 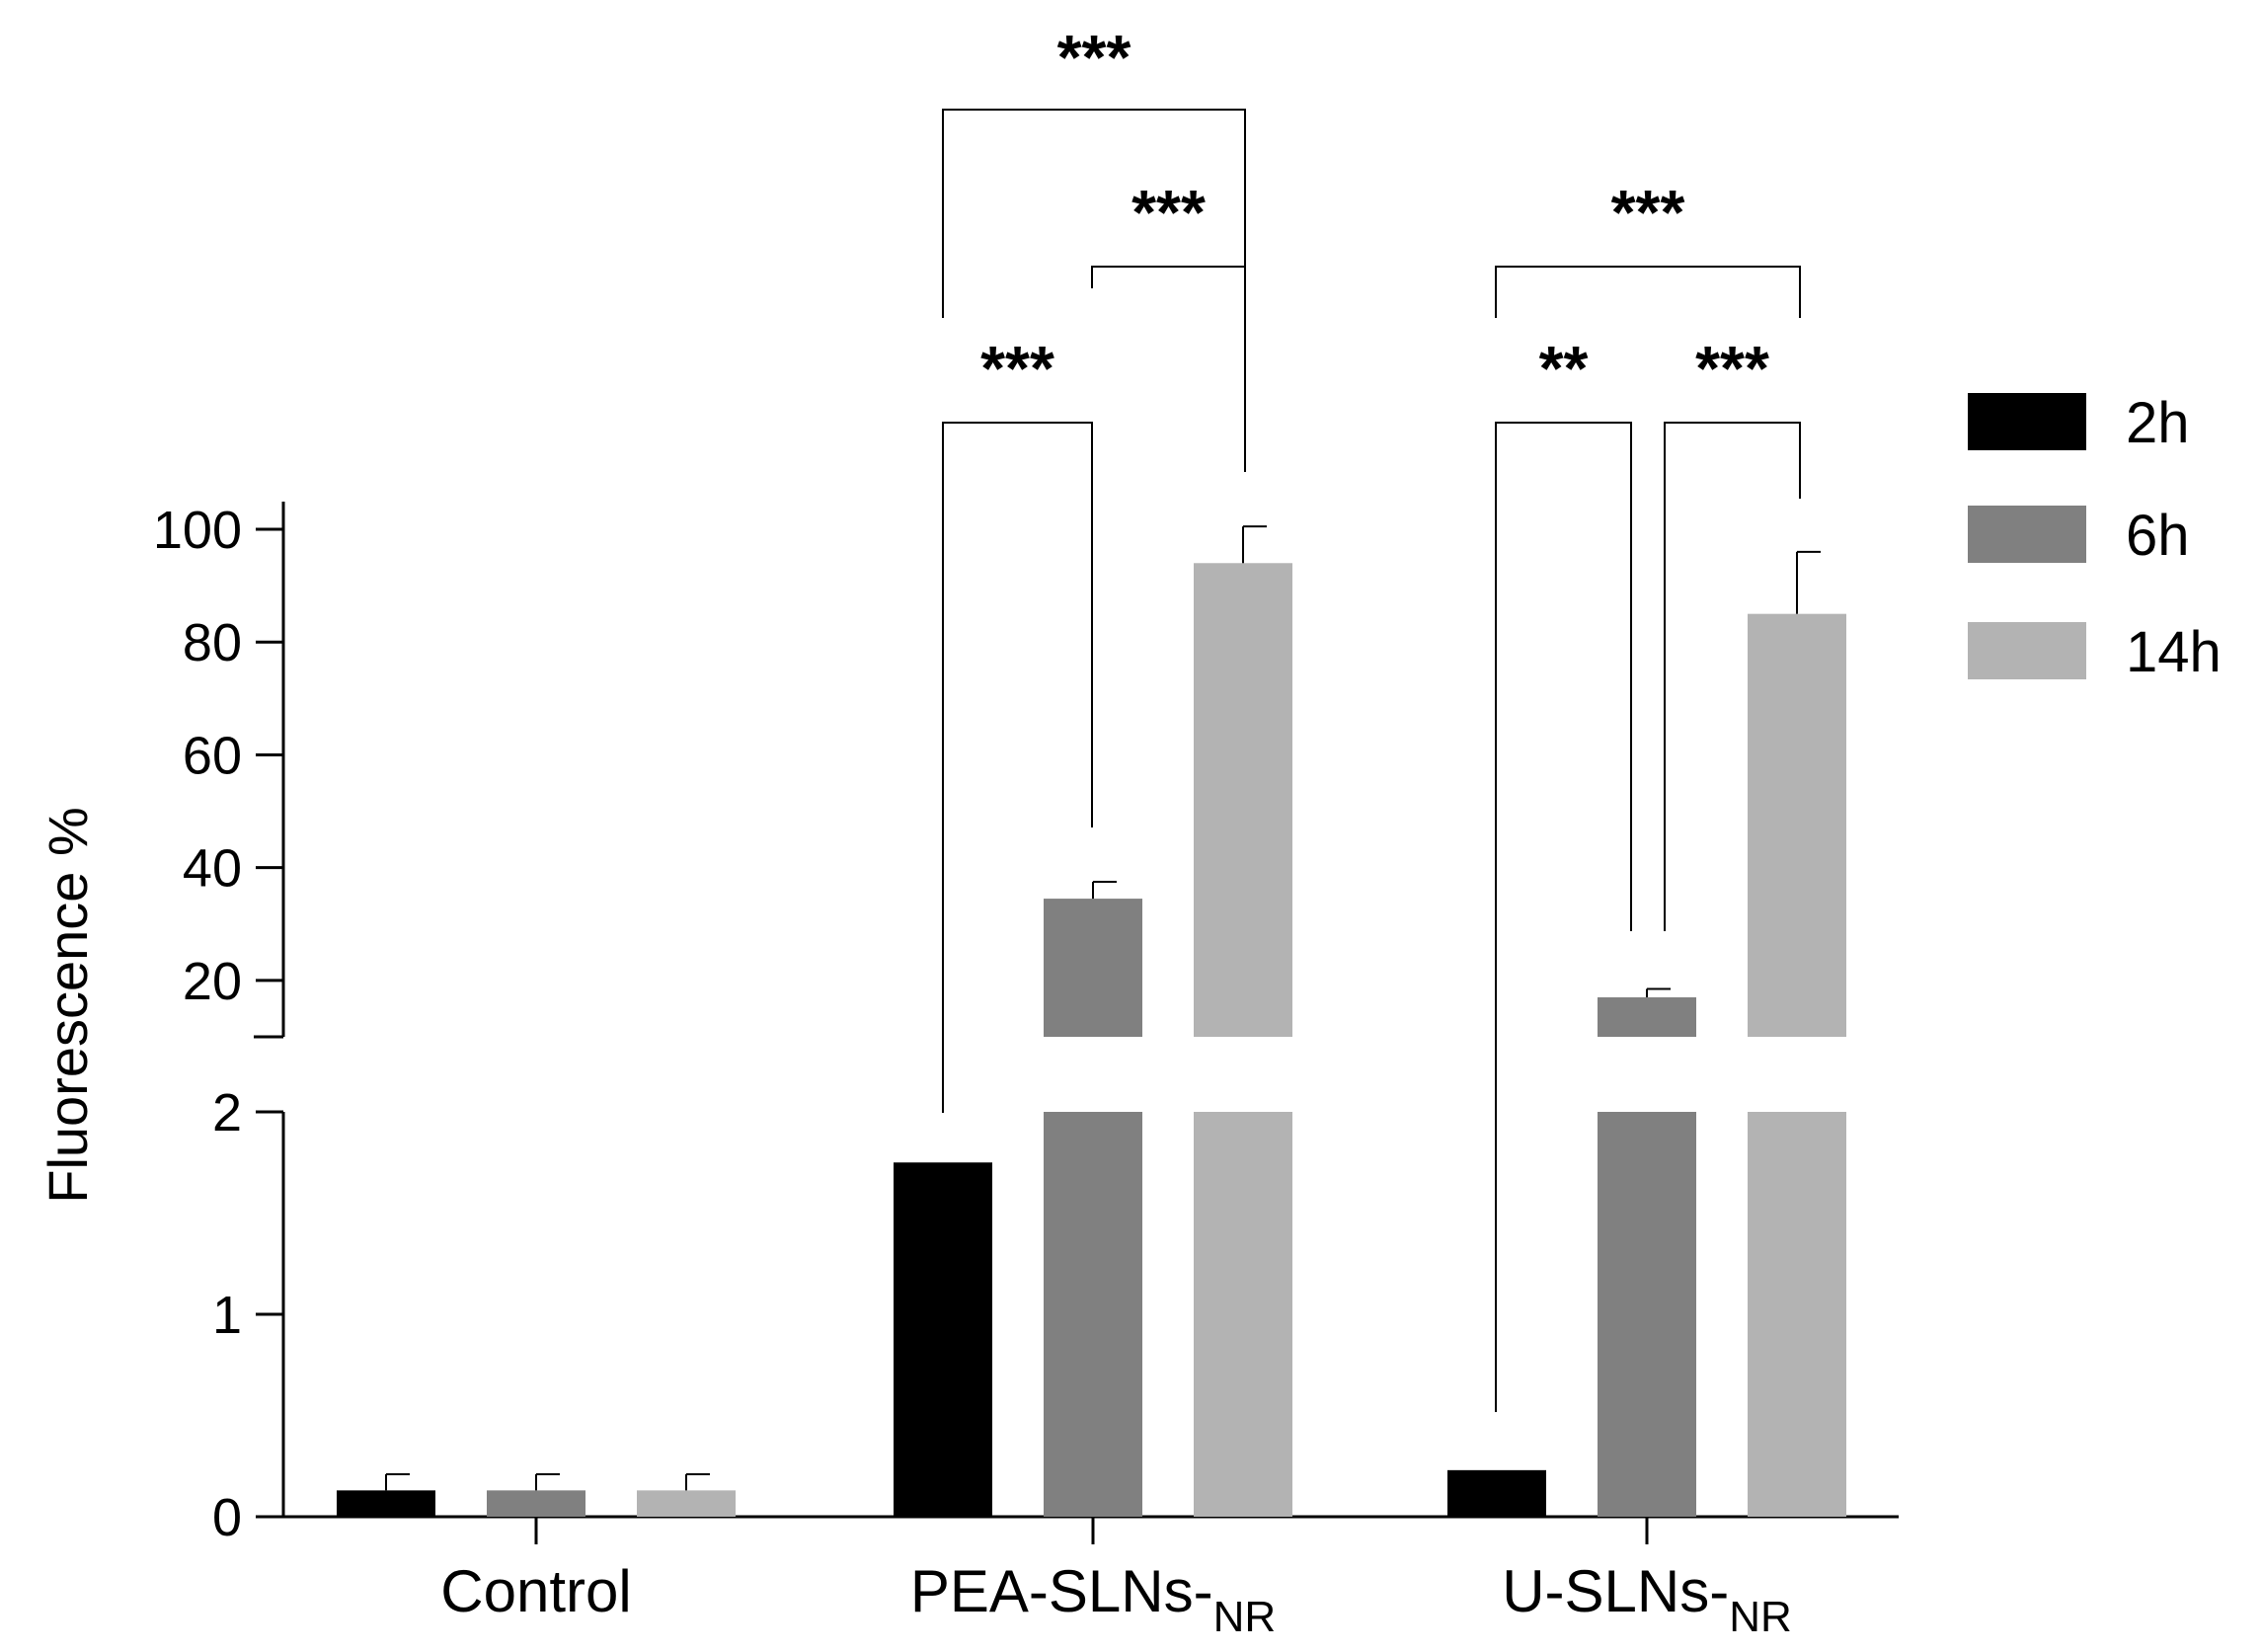 What do you see at coordinates (227, 1517) in the screenshot?
I see `y-tick-label: 0` at bounding box center [227, 1517].